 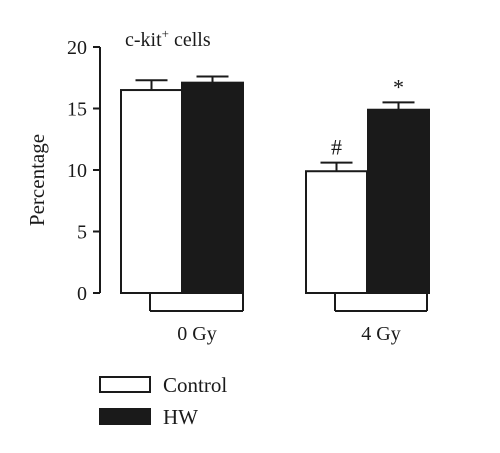 I want to click on bar-control-4gy, so click(x=336, y=232).